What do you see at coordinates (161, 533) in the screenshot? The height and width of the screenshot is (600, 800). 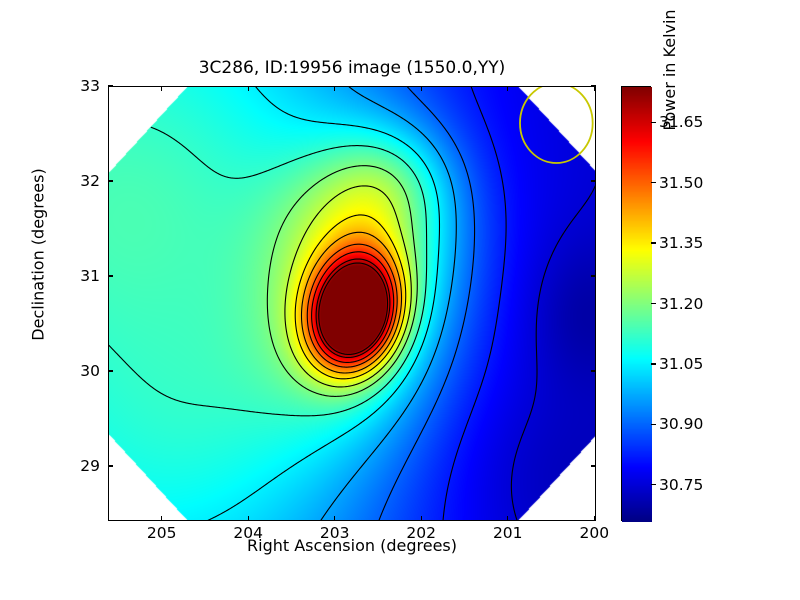 I see `x-tick-label: 205` at bounding box center [161, 533].